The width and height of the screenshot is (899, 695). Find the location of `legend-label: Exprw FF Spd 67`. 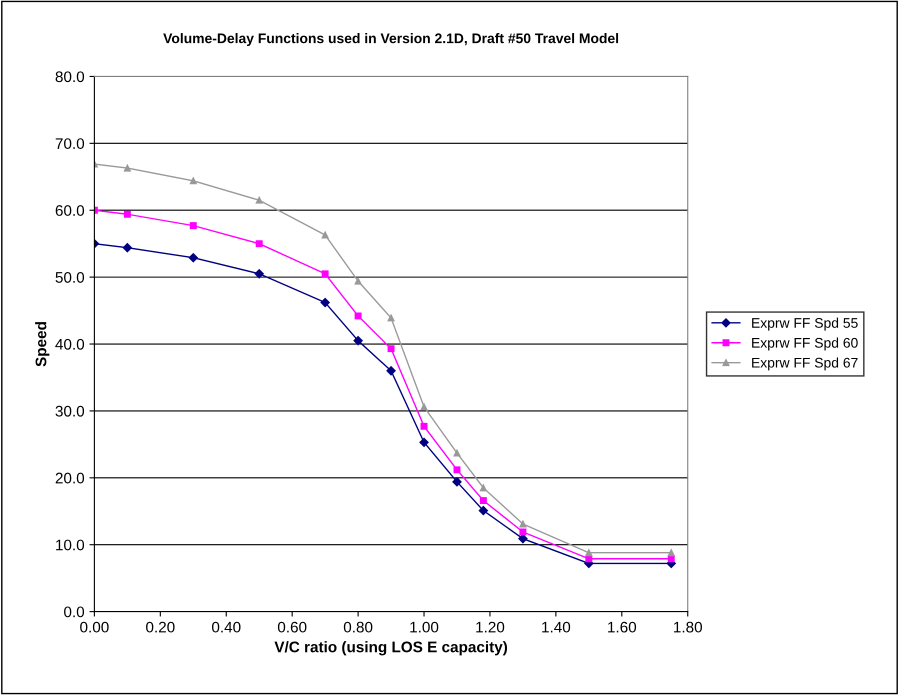

legend-label: Exprw FF Spd 67 is located at coordinates (805, 363).